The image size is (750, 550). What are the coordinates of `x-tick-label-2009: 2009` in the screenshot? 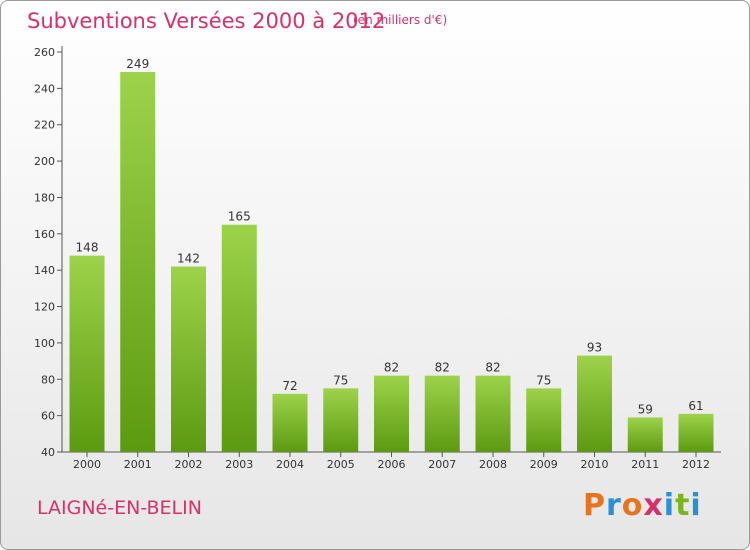 It's located at (544, 464).